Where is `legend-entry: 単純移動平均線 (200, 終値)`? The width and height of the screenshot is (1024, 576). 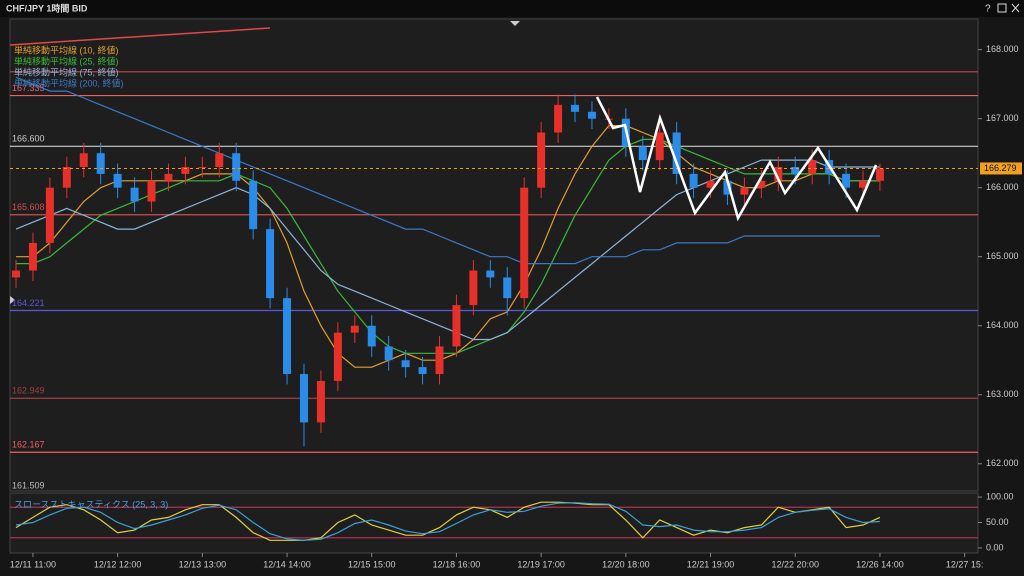
legend-entry: 単純移動平均線 (200, 終値) is located at coordinates (69, 82).